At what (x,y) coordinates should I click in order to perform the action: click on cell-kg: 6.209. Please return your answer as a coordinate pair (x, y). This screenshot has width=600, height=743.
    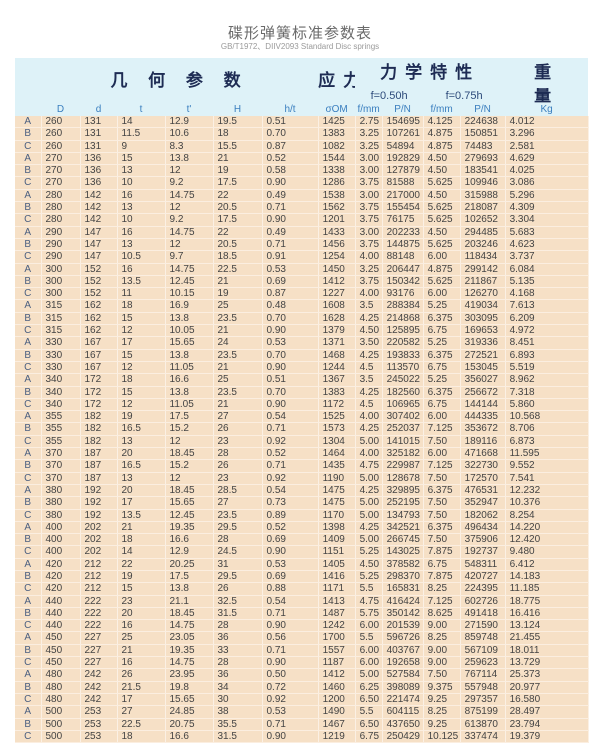
    Looking at the image, I should click on (547, 319).